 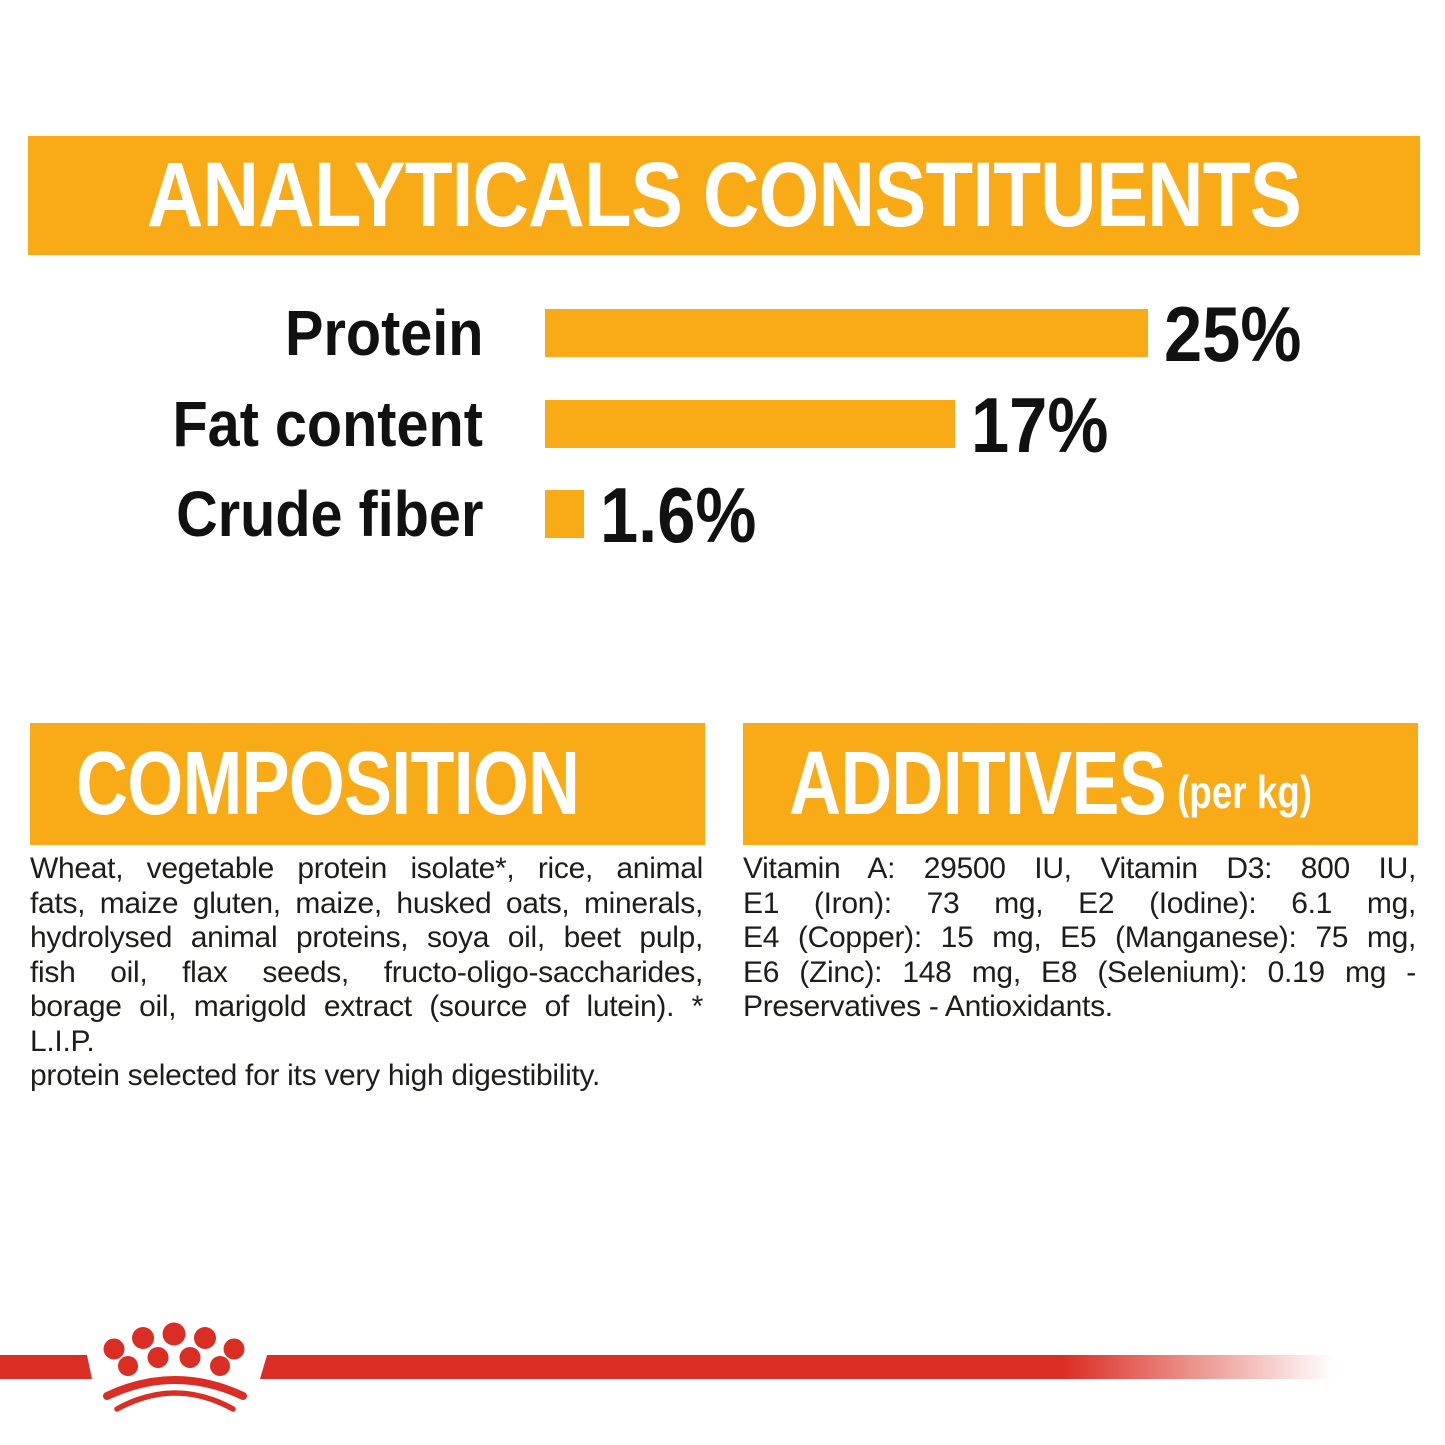 What do you see at coordinates (1050, 784) in the screenshot?
I see `additives-title: ADDITIVES (per kg)` at bounding box center [1050, 784].